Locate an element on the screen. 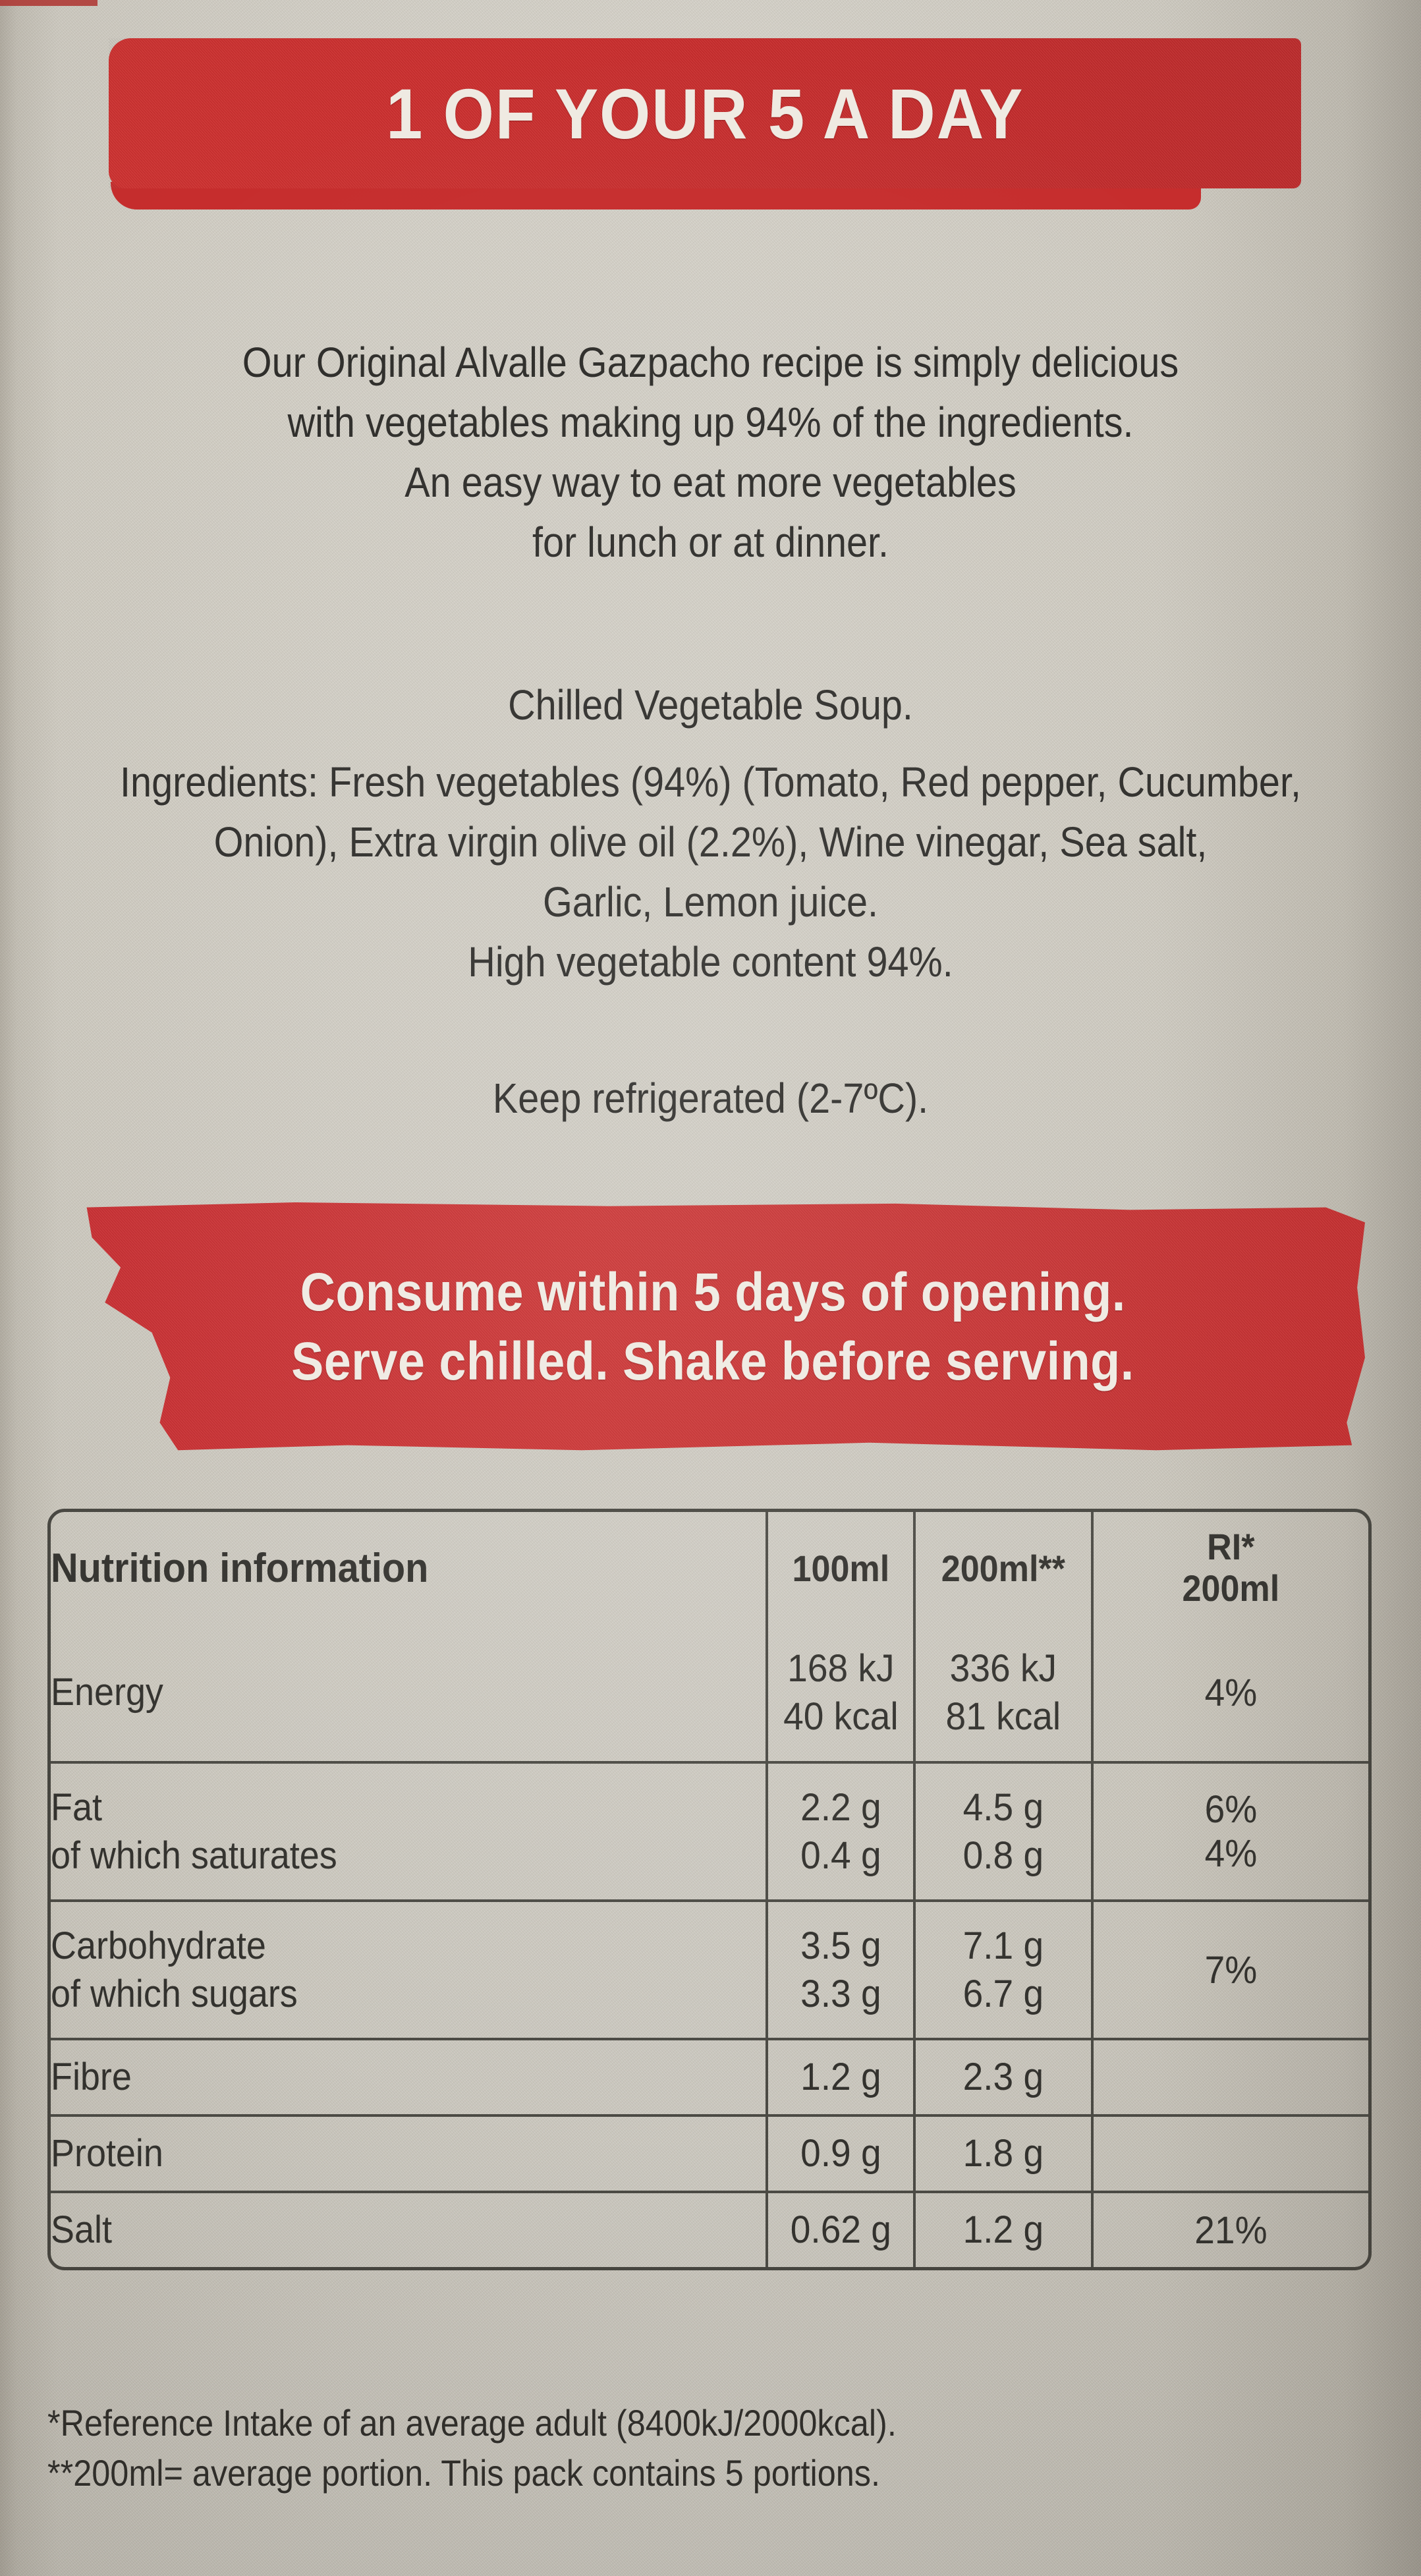 The height and width of the screenshot is (2576, 1421). fat-100ml: 2.2 g 0.4 g is located at coordinates (841, 1832).